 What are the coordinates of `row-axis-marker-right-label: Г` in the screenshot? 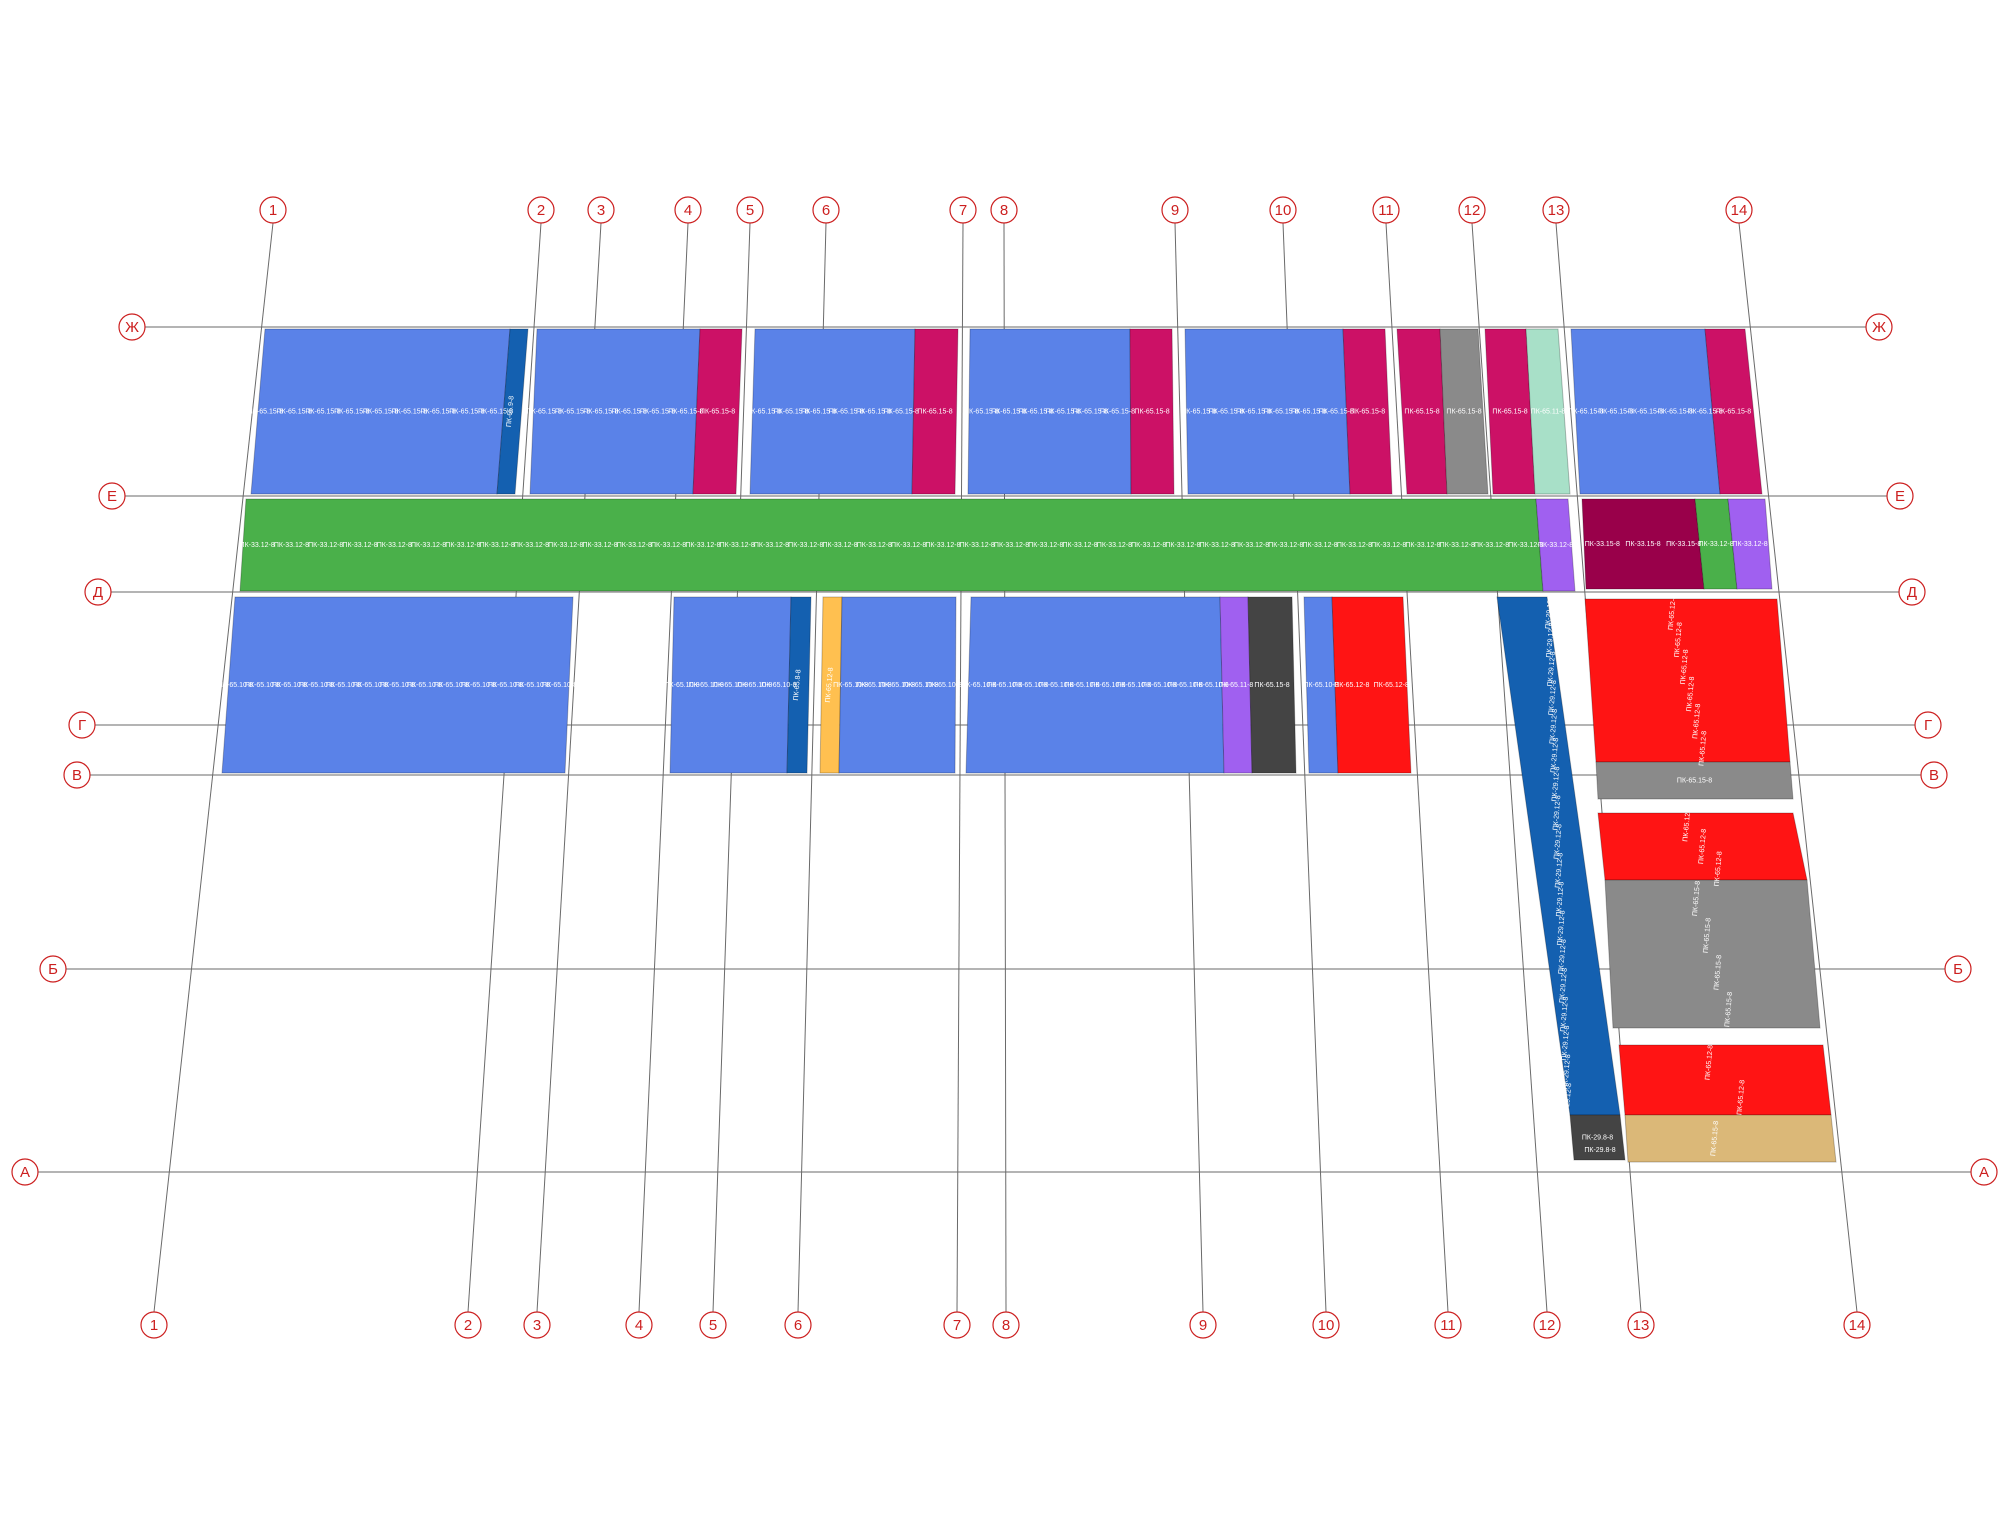 It's located at (1928, 725).